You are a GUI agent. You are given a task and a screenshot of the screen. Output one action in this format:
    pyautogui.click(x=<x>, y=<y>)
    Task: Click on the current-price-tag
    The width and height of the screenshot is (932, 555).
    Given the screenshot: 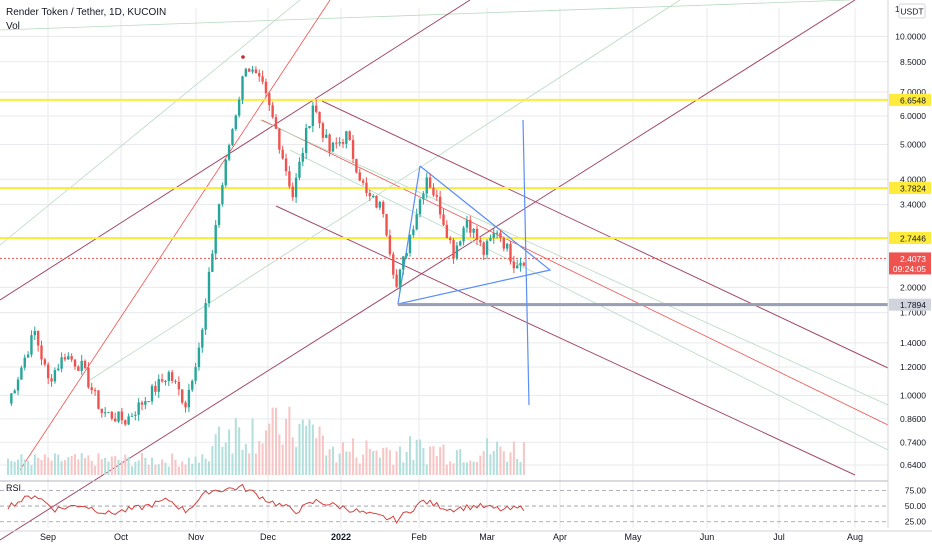 What is the action you would take?
    pyautogui.click(x=910, y=263)
    